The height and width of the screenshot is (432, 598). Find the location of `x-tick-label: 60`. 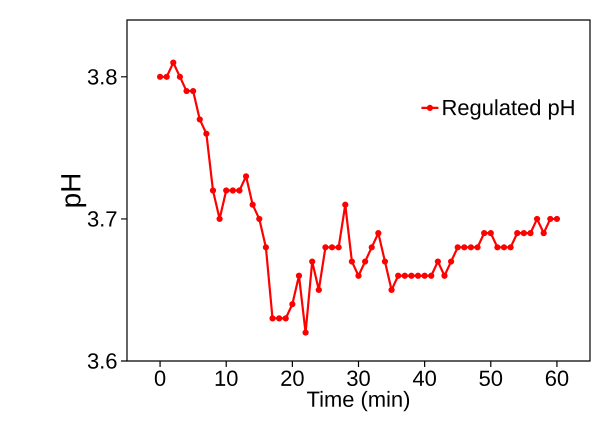

x-tick-label: 60 is located at coordinates (557, 378).